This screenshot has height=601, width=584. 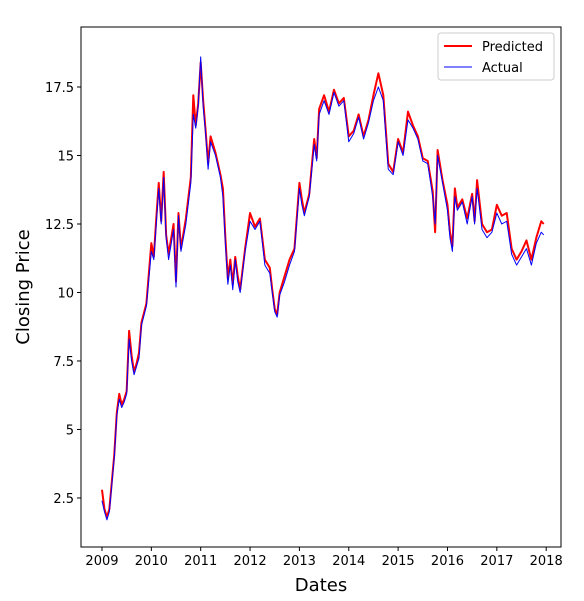 What do you see at coordinates (23, 286) in the screenshot?
I see `y-axis-label: Closing Price` at bounding box center [23, 286].